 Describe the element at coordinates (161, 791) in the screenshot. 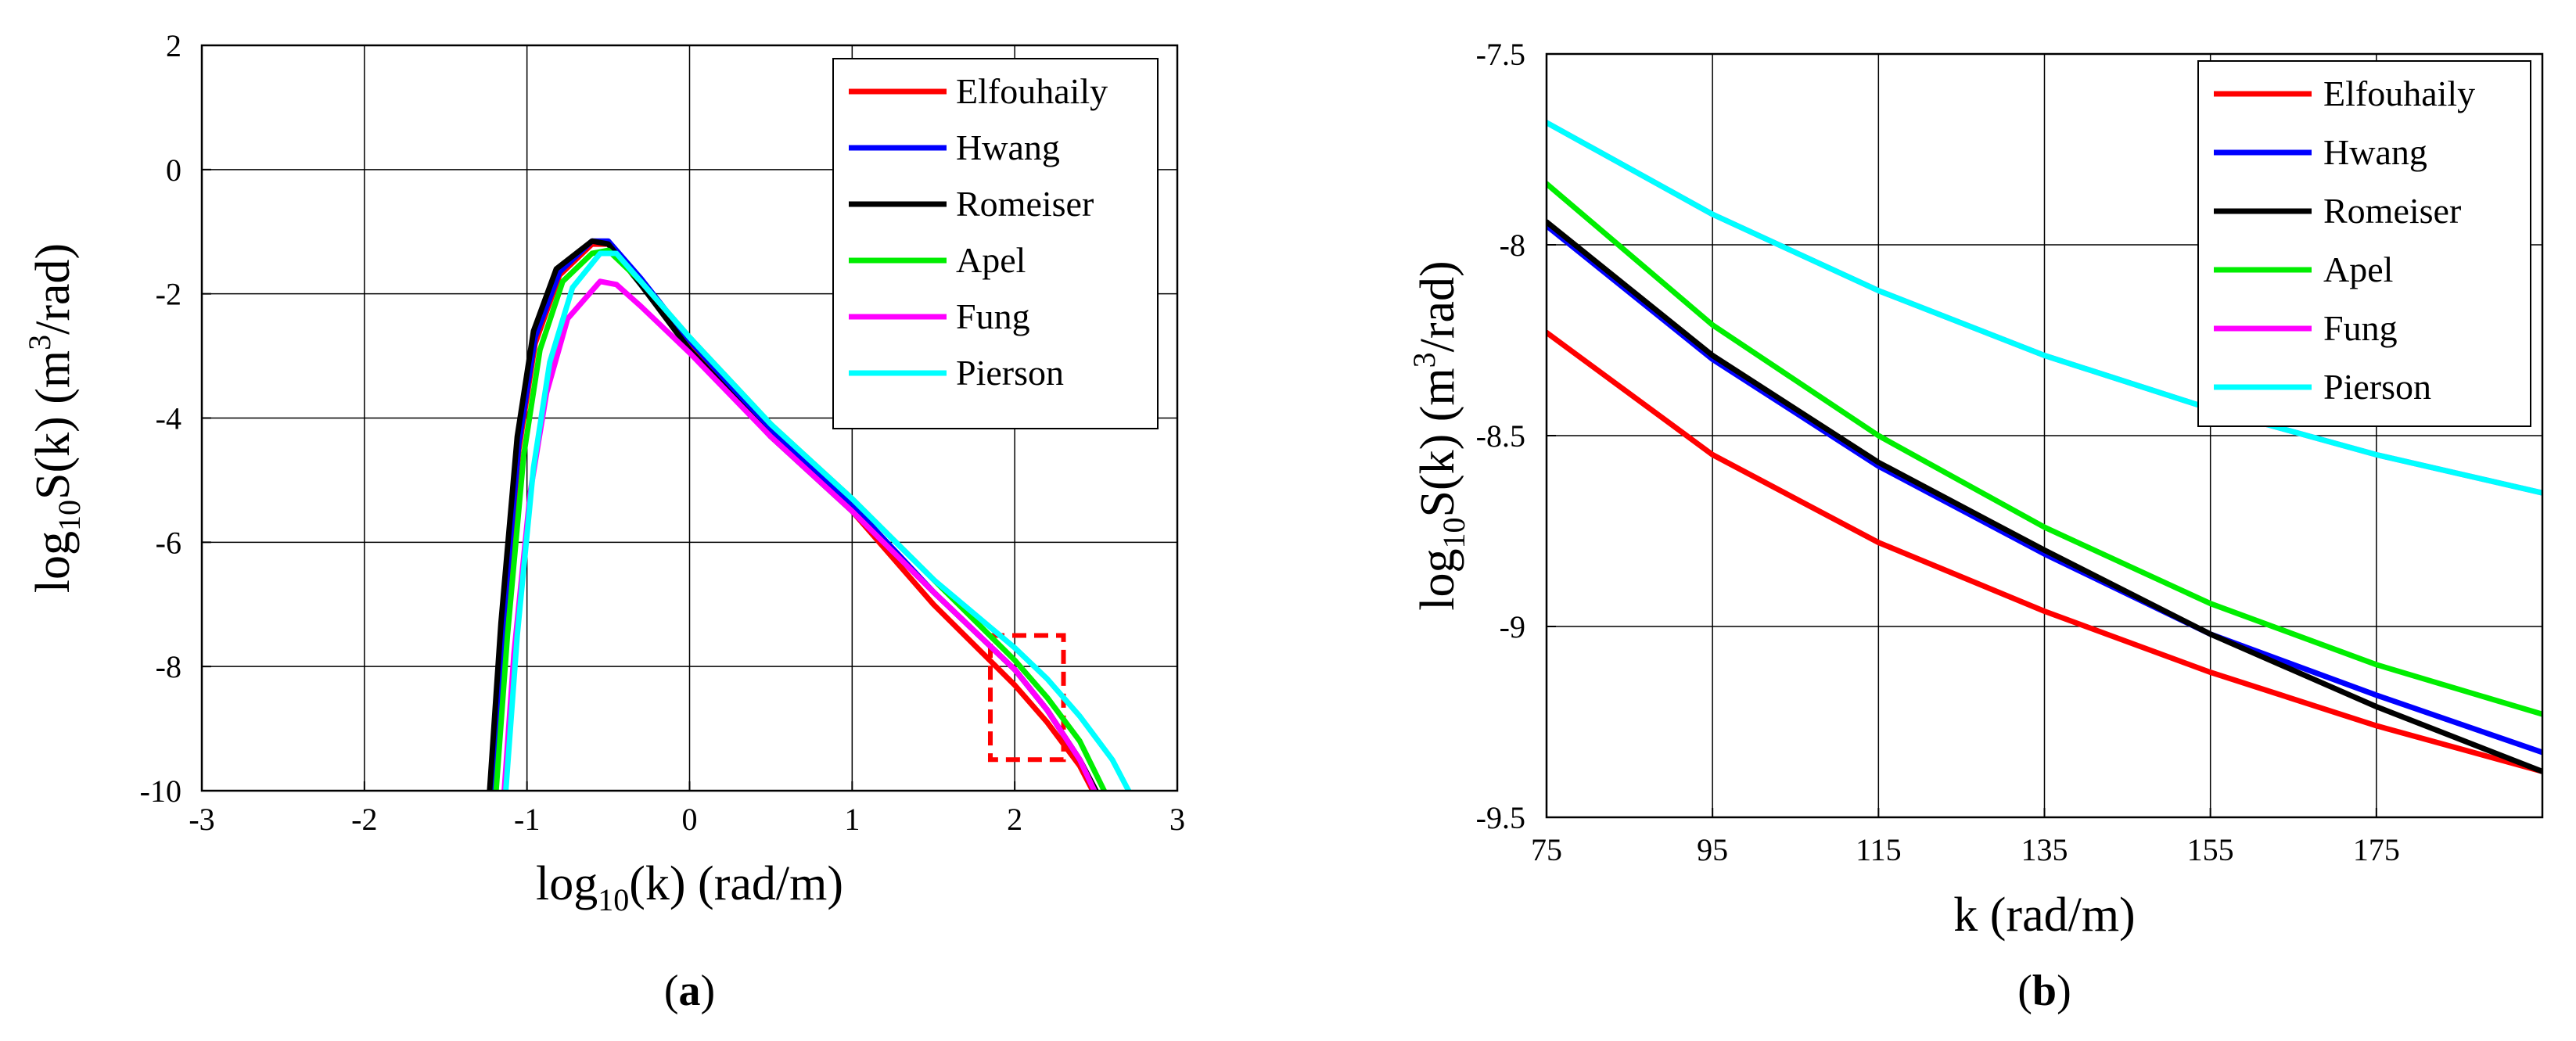

I see `panel-a-y-tick-label: -10` at that location.